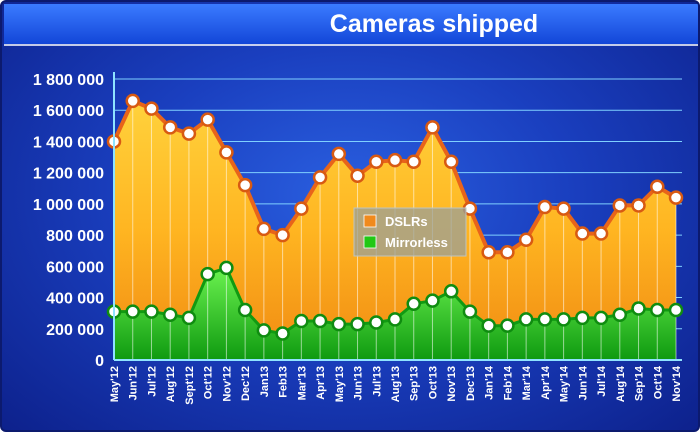 This screenshot has width=700, height=432. I want to click on x-tick-label: Mar'14, so click(527, 382).